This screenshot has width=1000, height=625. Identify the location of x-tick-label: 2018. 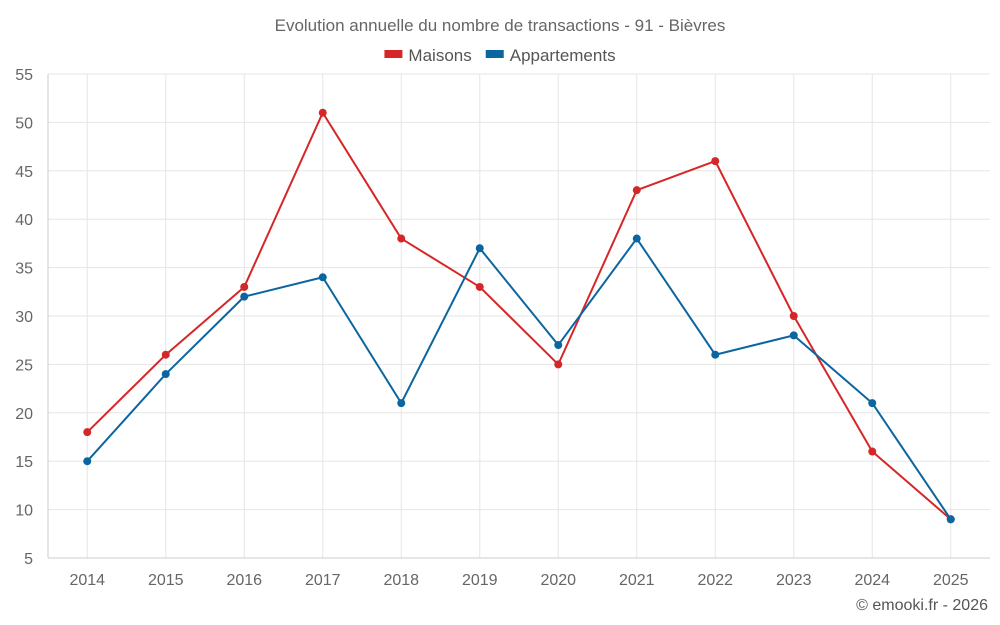
(401, 580).